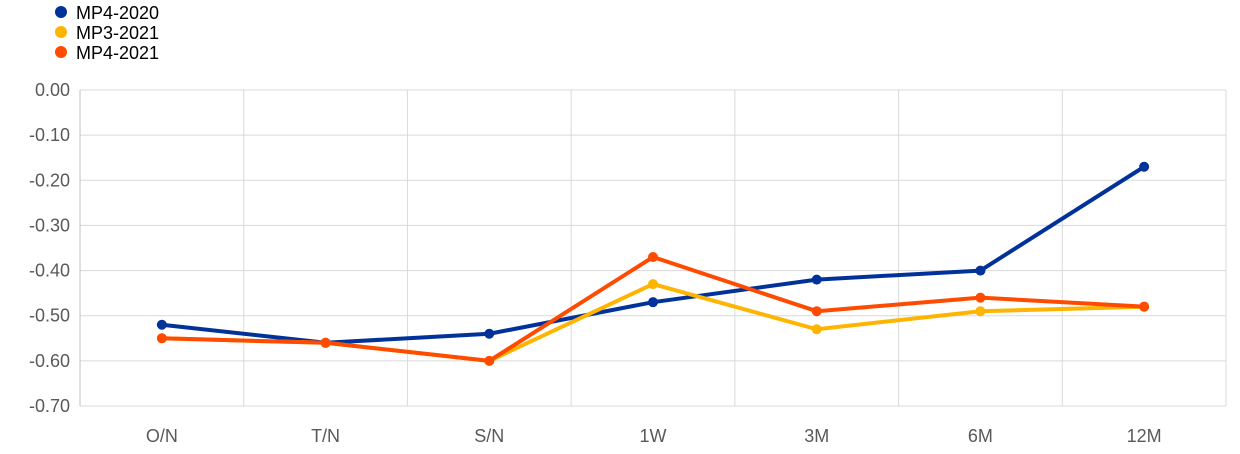  Describe the element at coordinates (117, 53) in the screenshot. I see `legend-label: MP4-2021` at that location.